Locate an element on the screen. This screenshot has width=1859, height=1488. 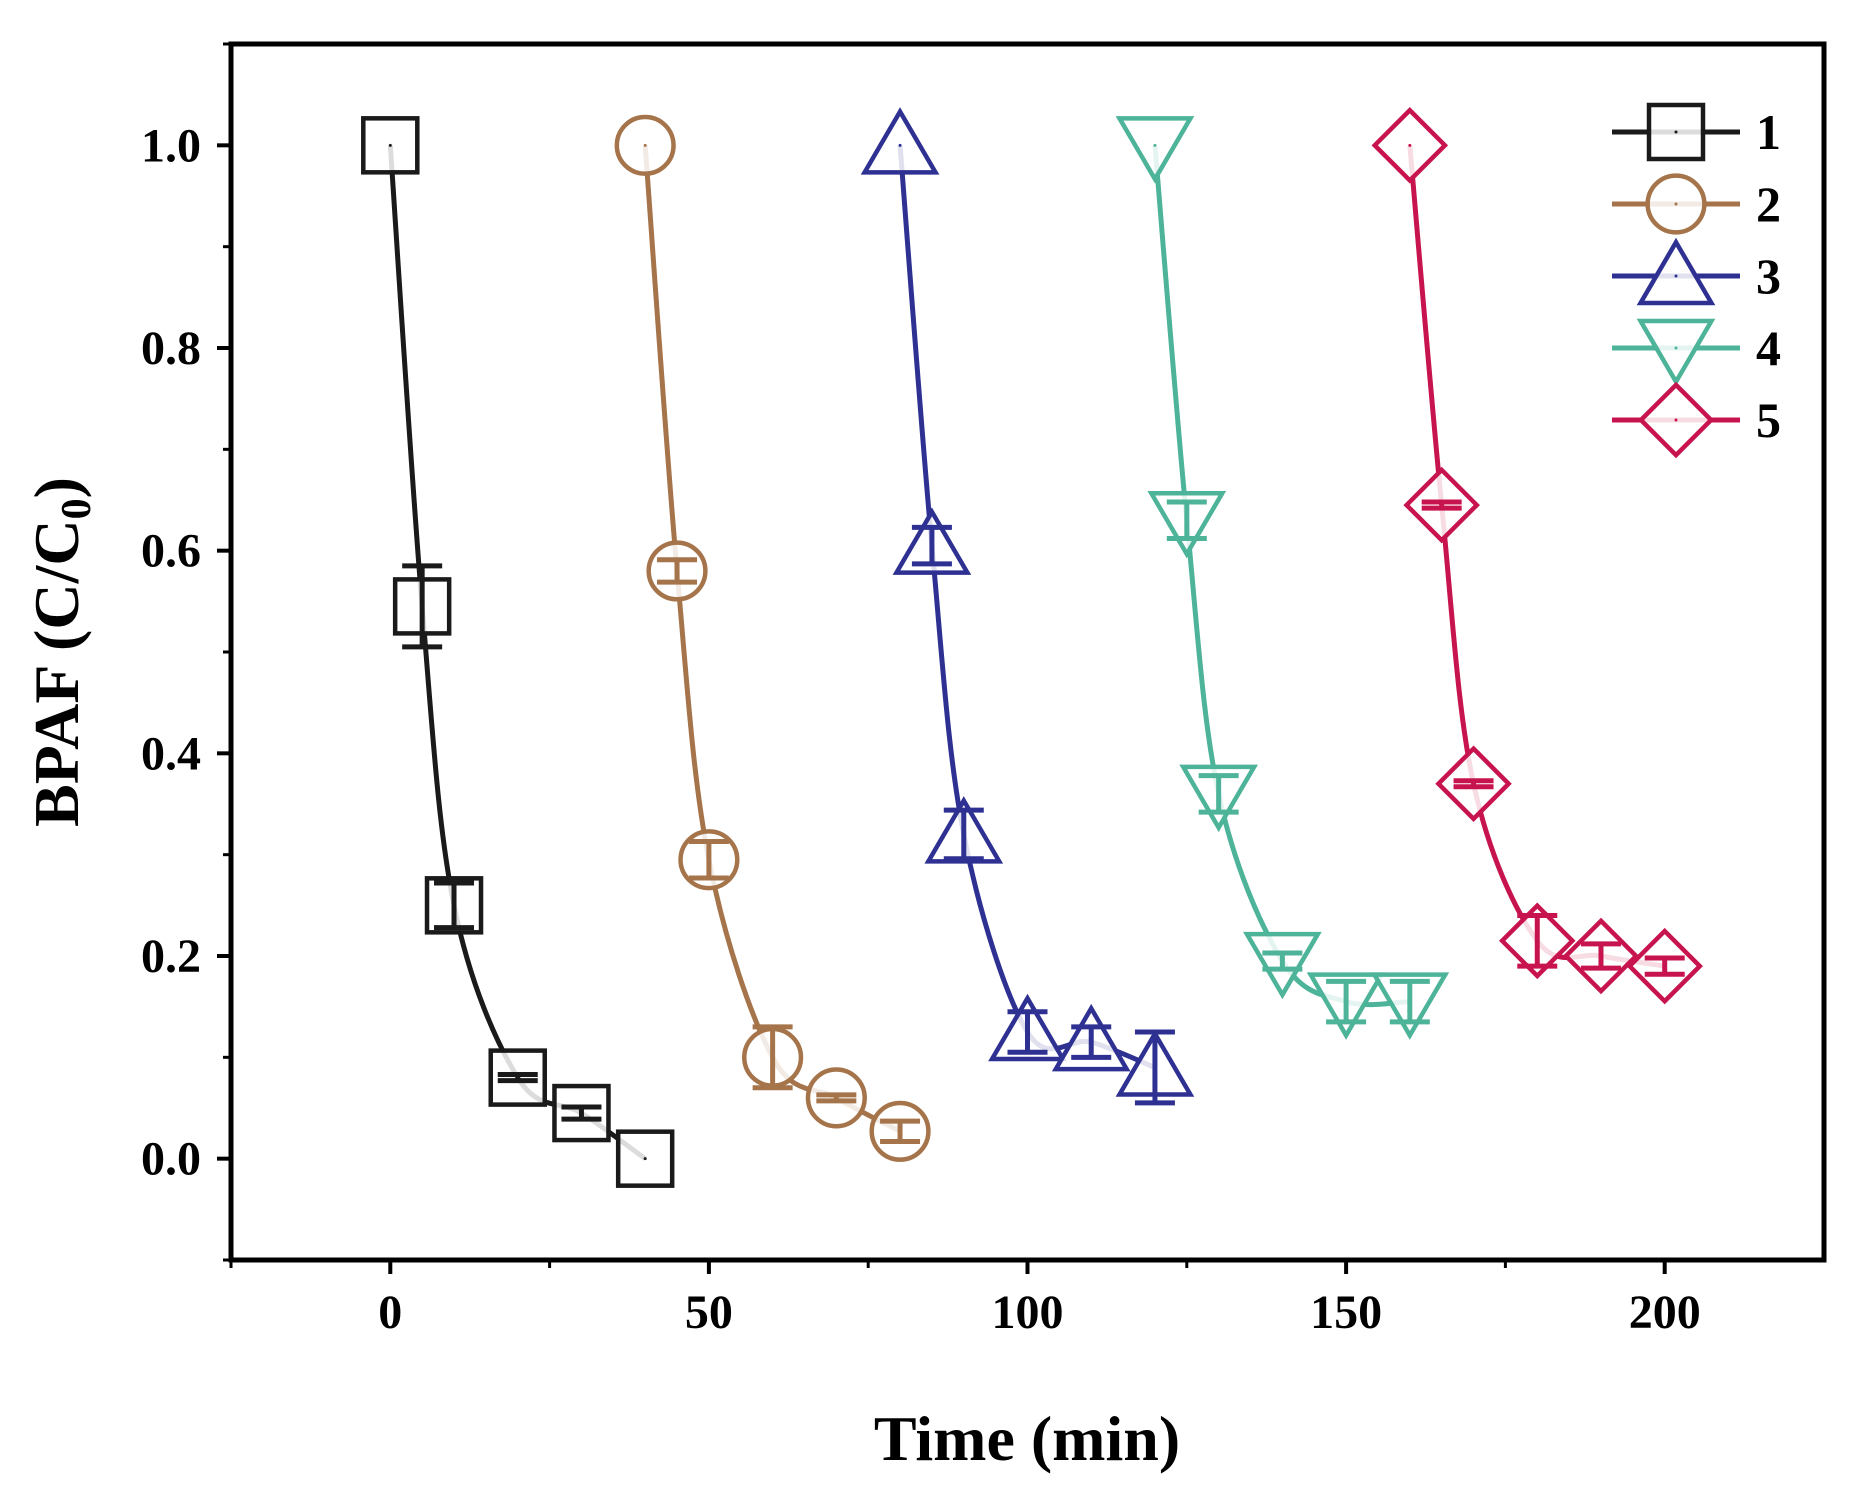
y-axis-title-close: ) is located at coordinates (56, 487).